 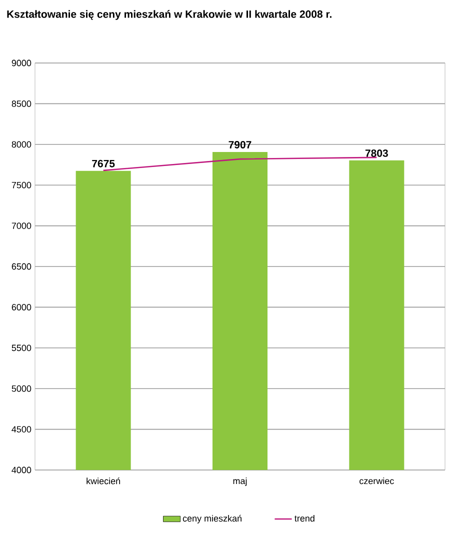 I want to click on y-tick-label: 4500, so click(x=22, y=429).